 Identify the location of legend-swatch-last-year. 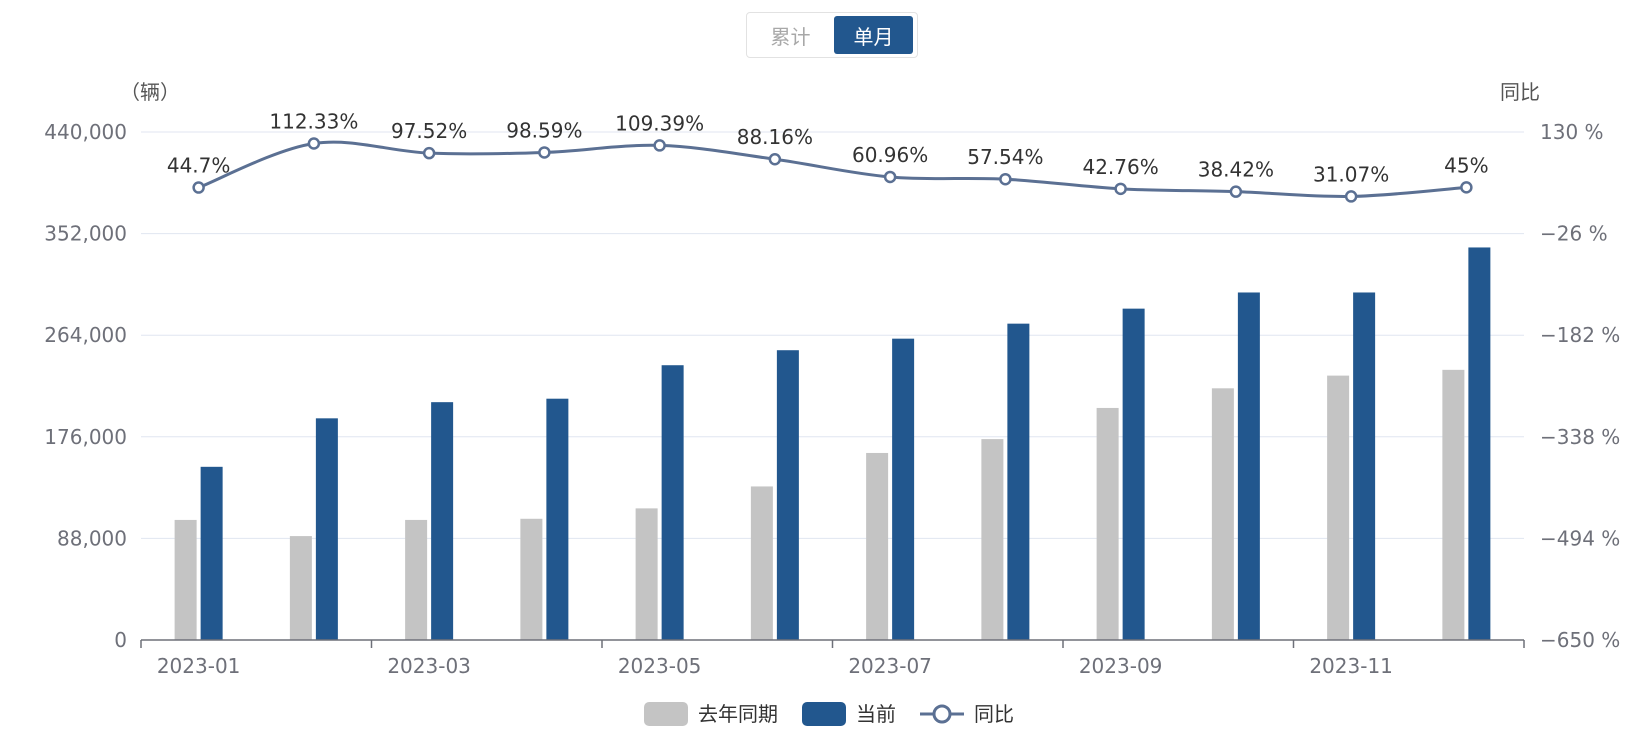
(666, 714).